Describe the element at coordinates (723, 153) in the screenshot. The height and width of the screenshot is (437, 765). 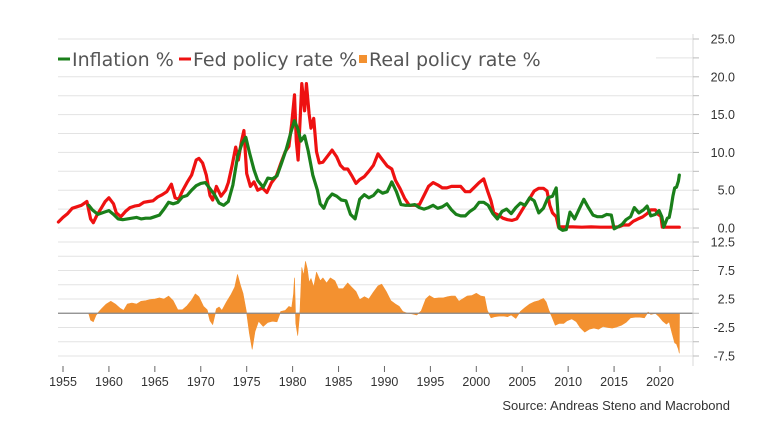
I see `y-tick-label: 10.0` at that location.